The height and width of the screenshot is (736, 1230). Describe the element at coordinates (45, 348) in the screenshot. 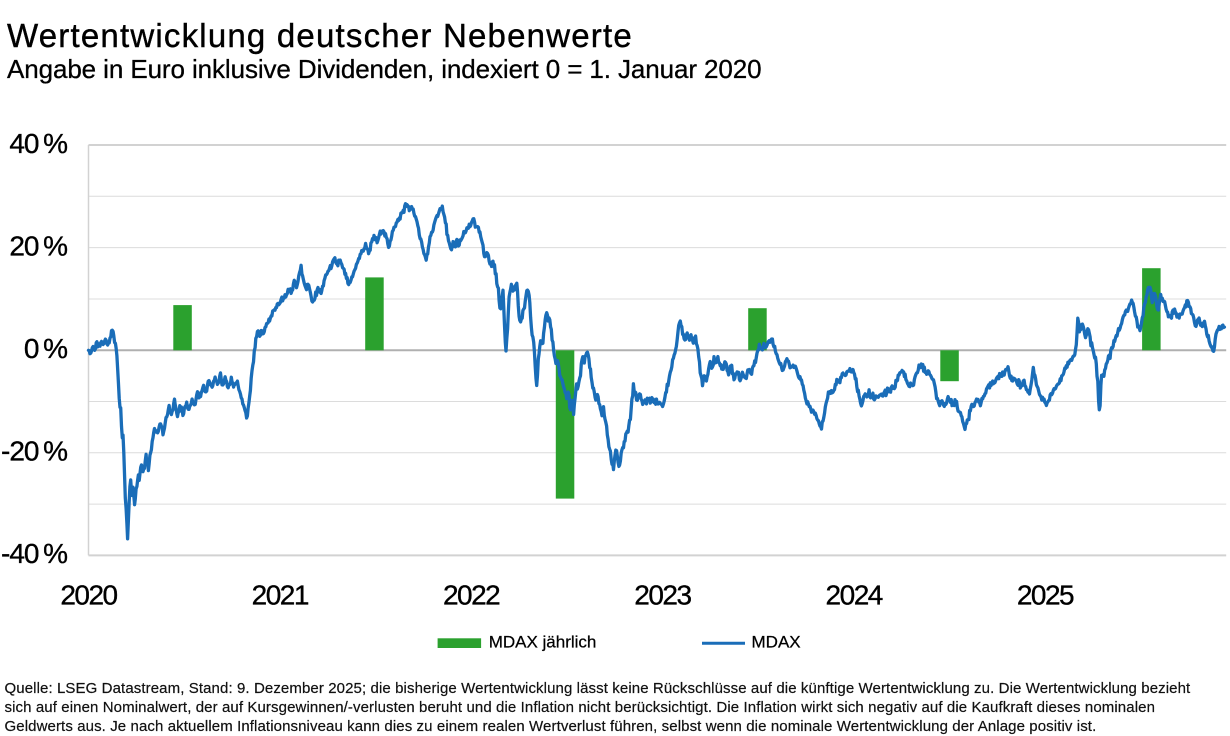

I see `svg-text: 0 %` at that location.